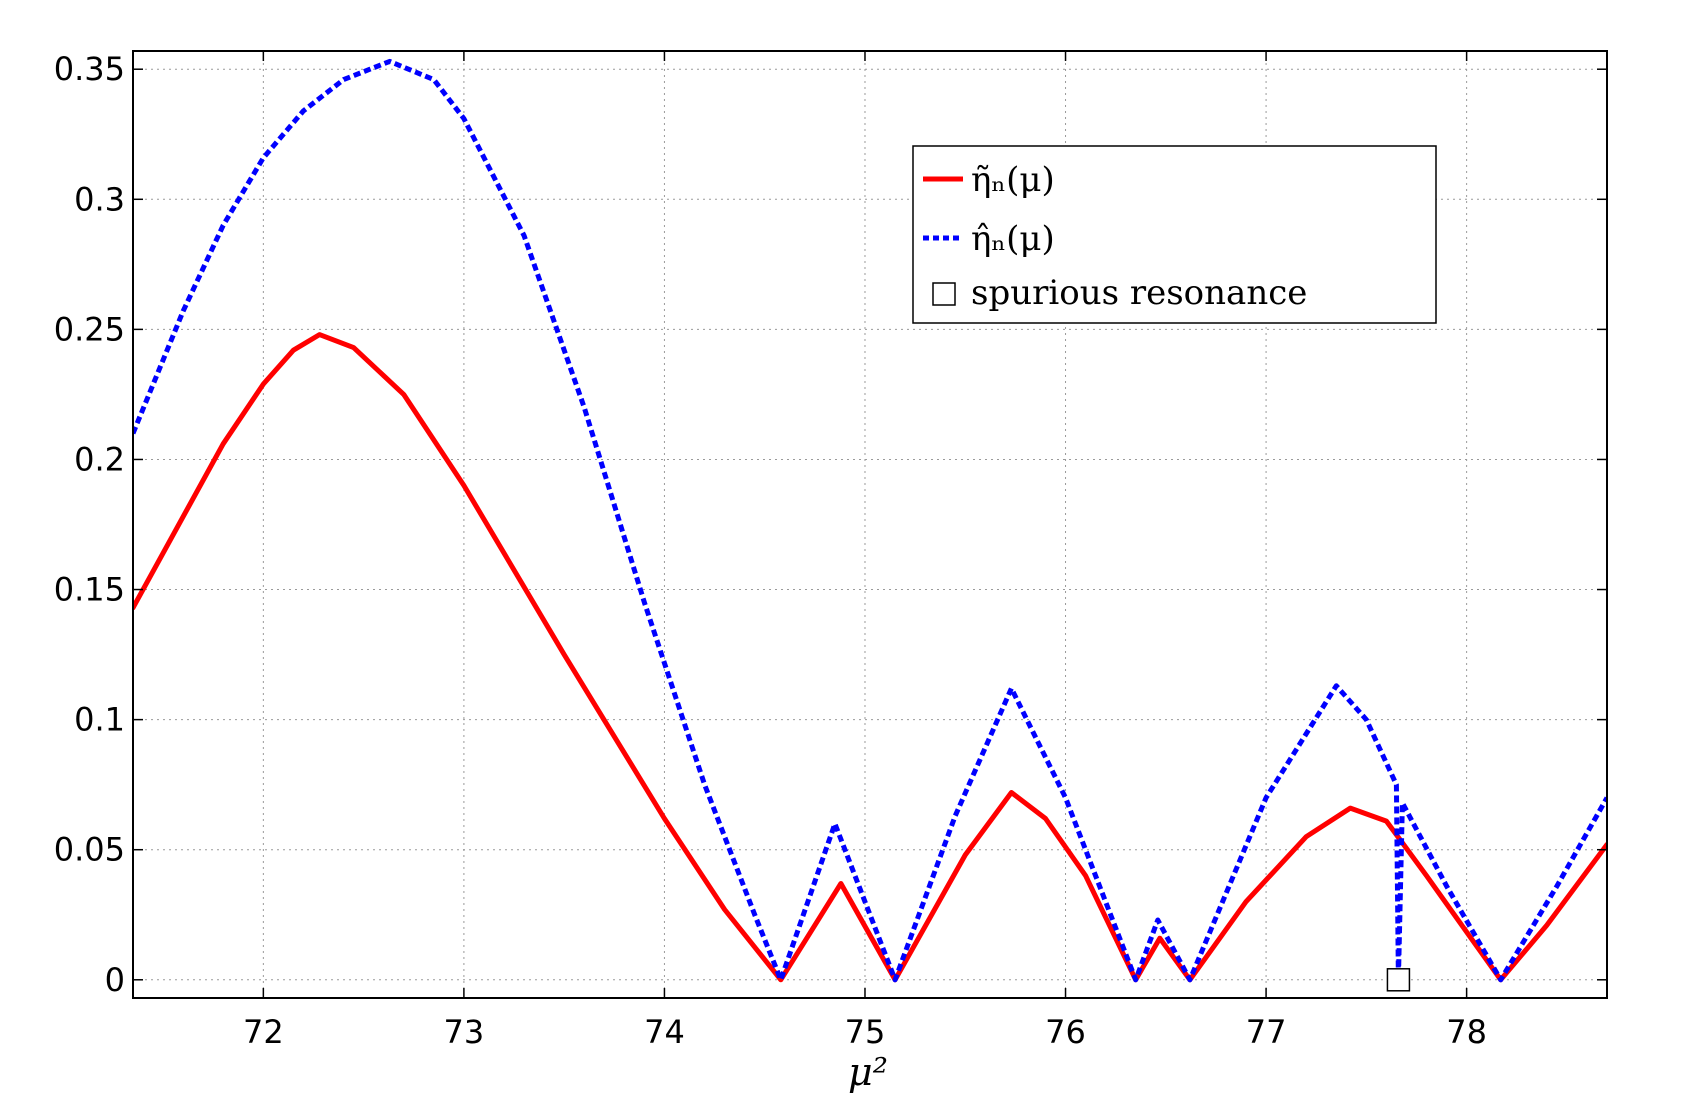 This screenshot has height=1098, width=1686. What do you see at coordinates (99, 199) in the screenshot?
I see `y-tick-label: 0.3` at bounding box center [99, 199].